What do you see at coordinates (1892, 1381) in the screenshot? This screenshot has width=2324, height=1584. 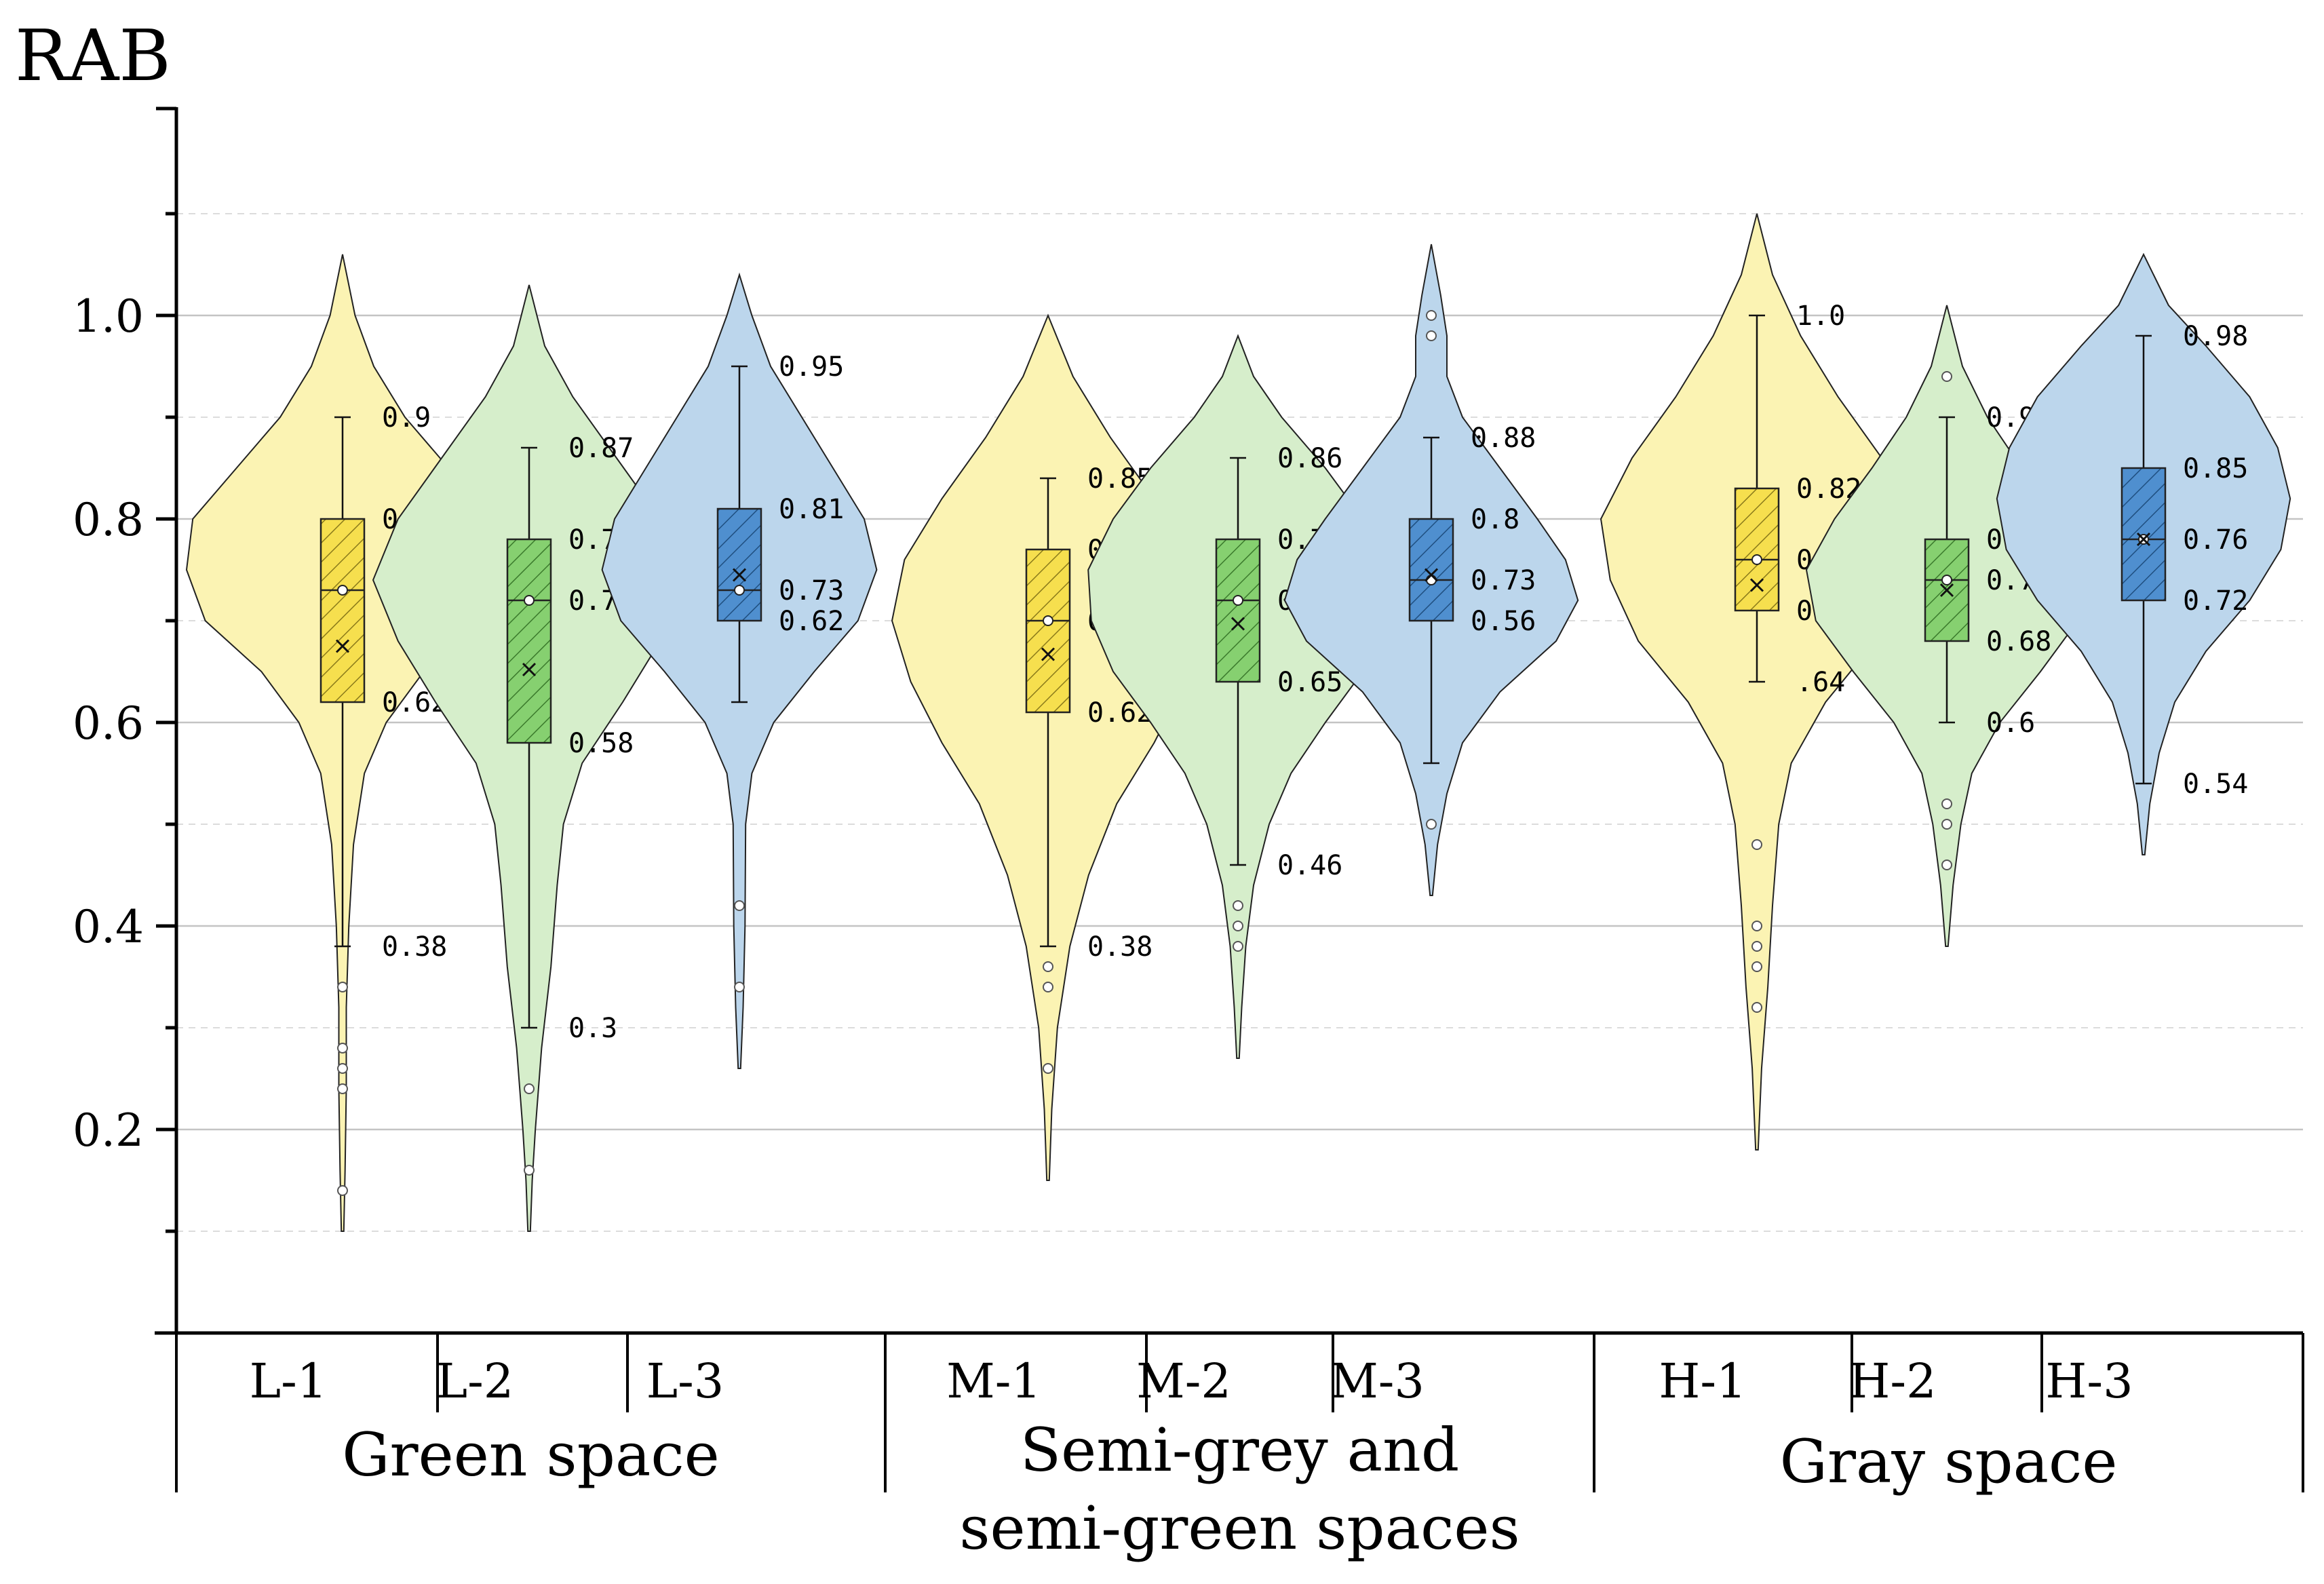 I see `x-tick-label: H-2` at bounding box center [1892, 1381].